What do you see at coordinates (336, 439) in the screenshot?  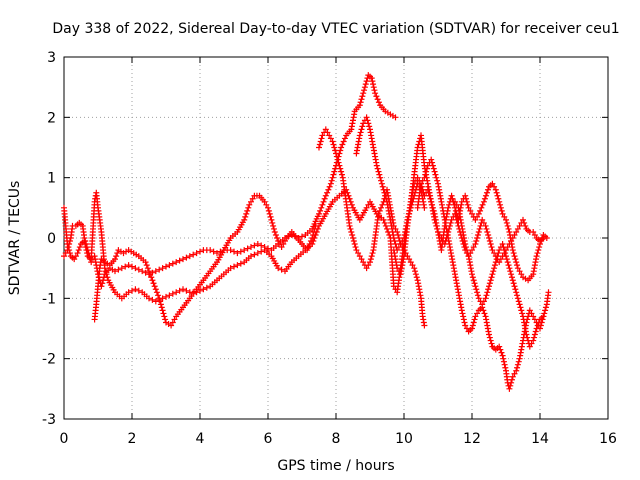 I see `x-tick-label: 8` at bounding box center [336, 439].